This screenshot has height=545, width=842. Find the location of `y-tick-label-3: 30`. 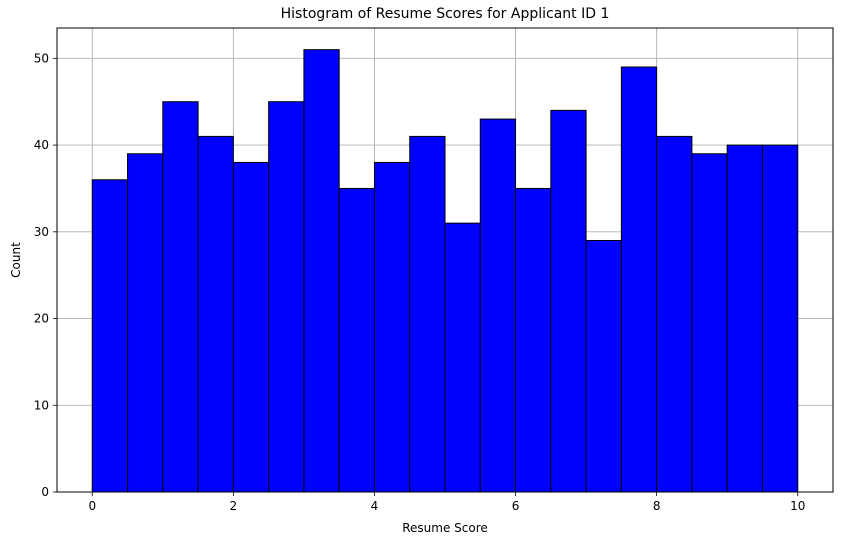

y-tick-label-3: 30 is located at coordinates (41, 232).